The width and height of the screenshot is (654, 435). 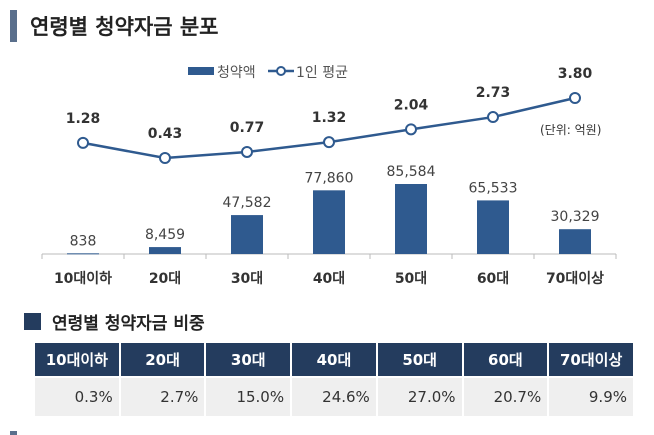 What do you see at coordinates (162, 397) in the screenshot?
I see `table-cell: 2.7%` at bounding box center [162, 397].